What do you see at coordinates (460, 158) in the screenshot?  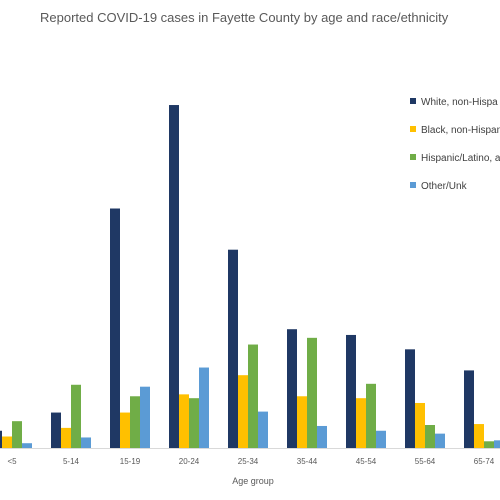 I see `legend-label-hispanic-latino-a: Hispanic/Latino, a` at bounding box center [460, 158].